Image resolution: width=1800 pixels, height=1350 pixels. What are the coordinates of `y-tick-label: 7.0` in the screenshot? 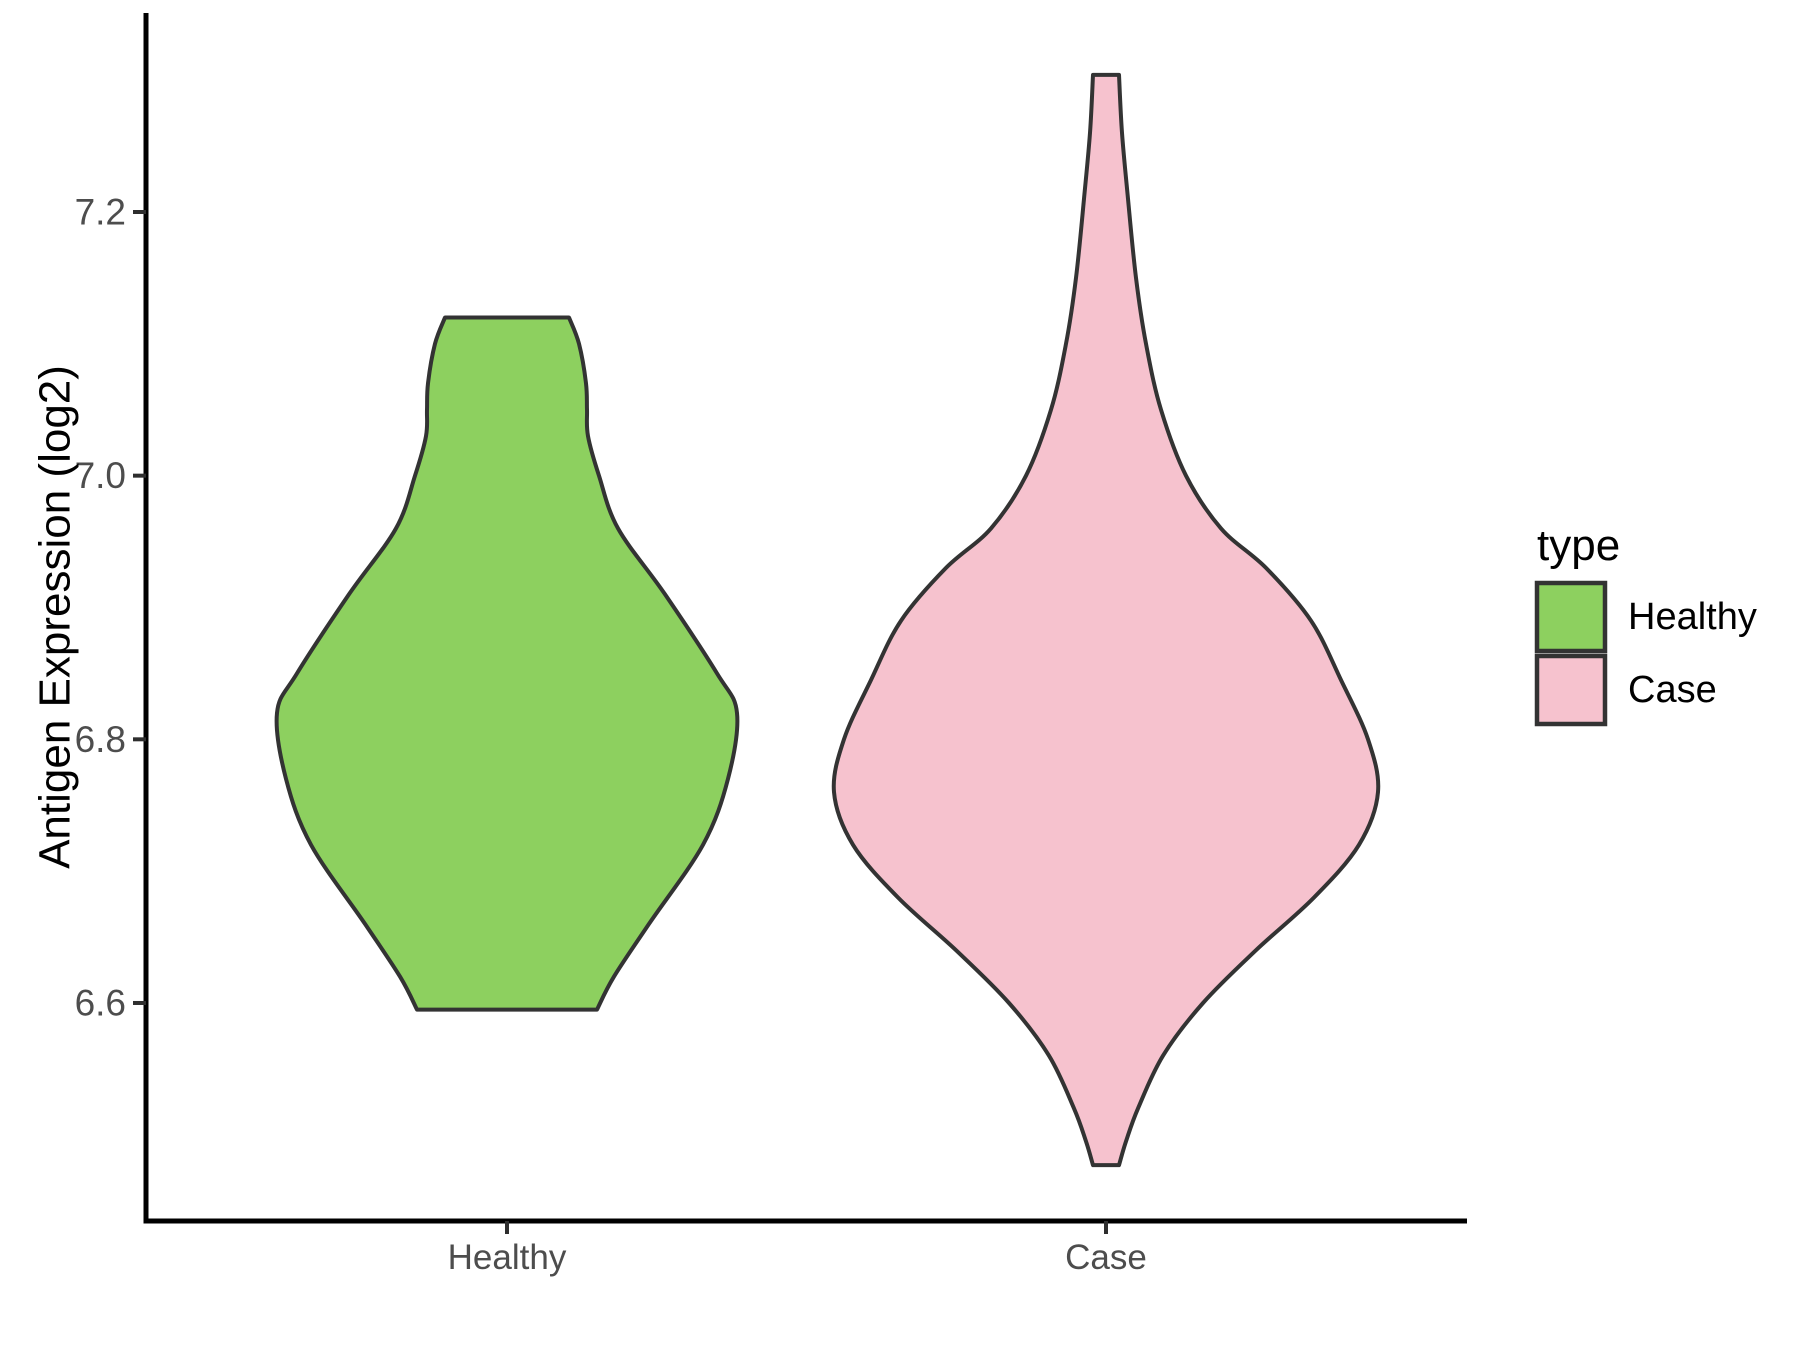 It's located at (100, 475).